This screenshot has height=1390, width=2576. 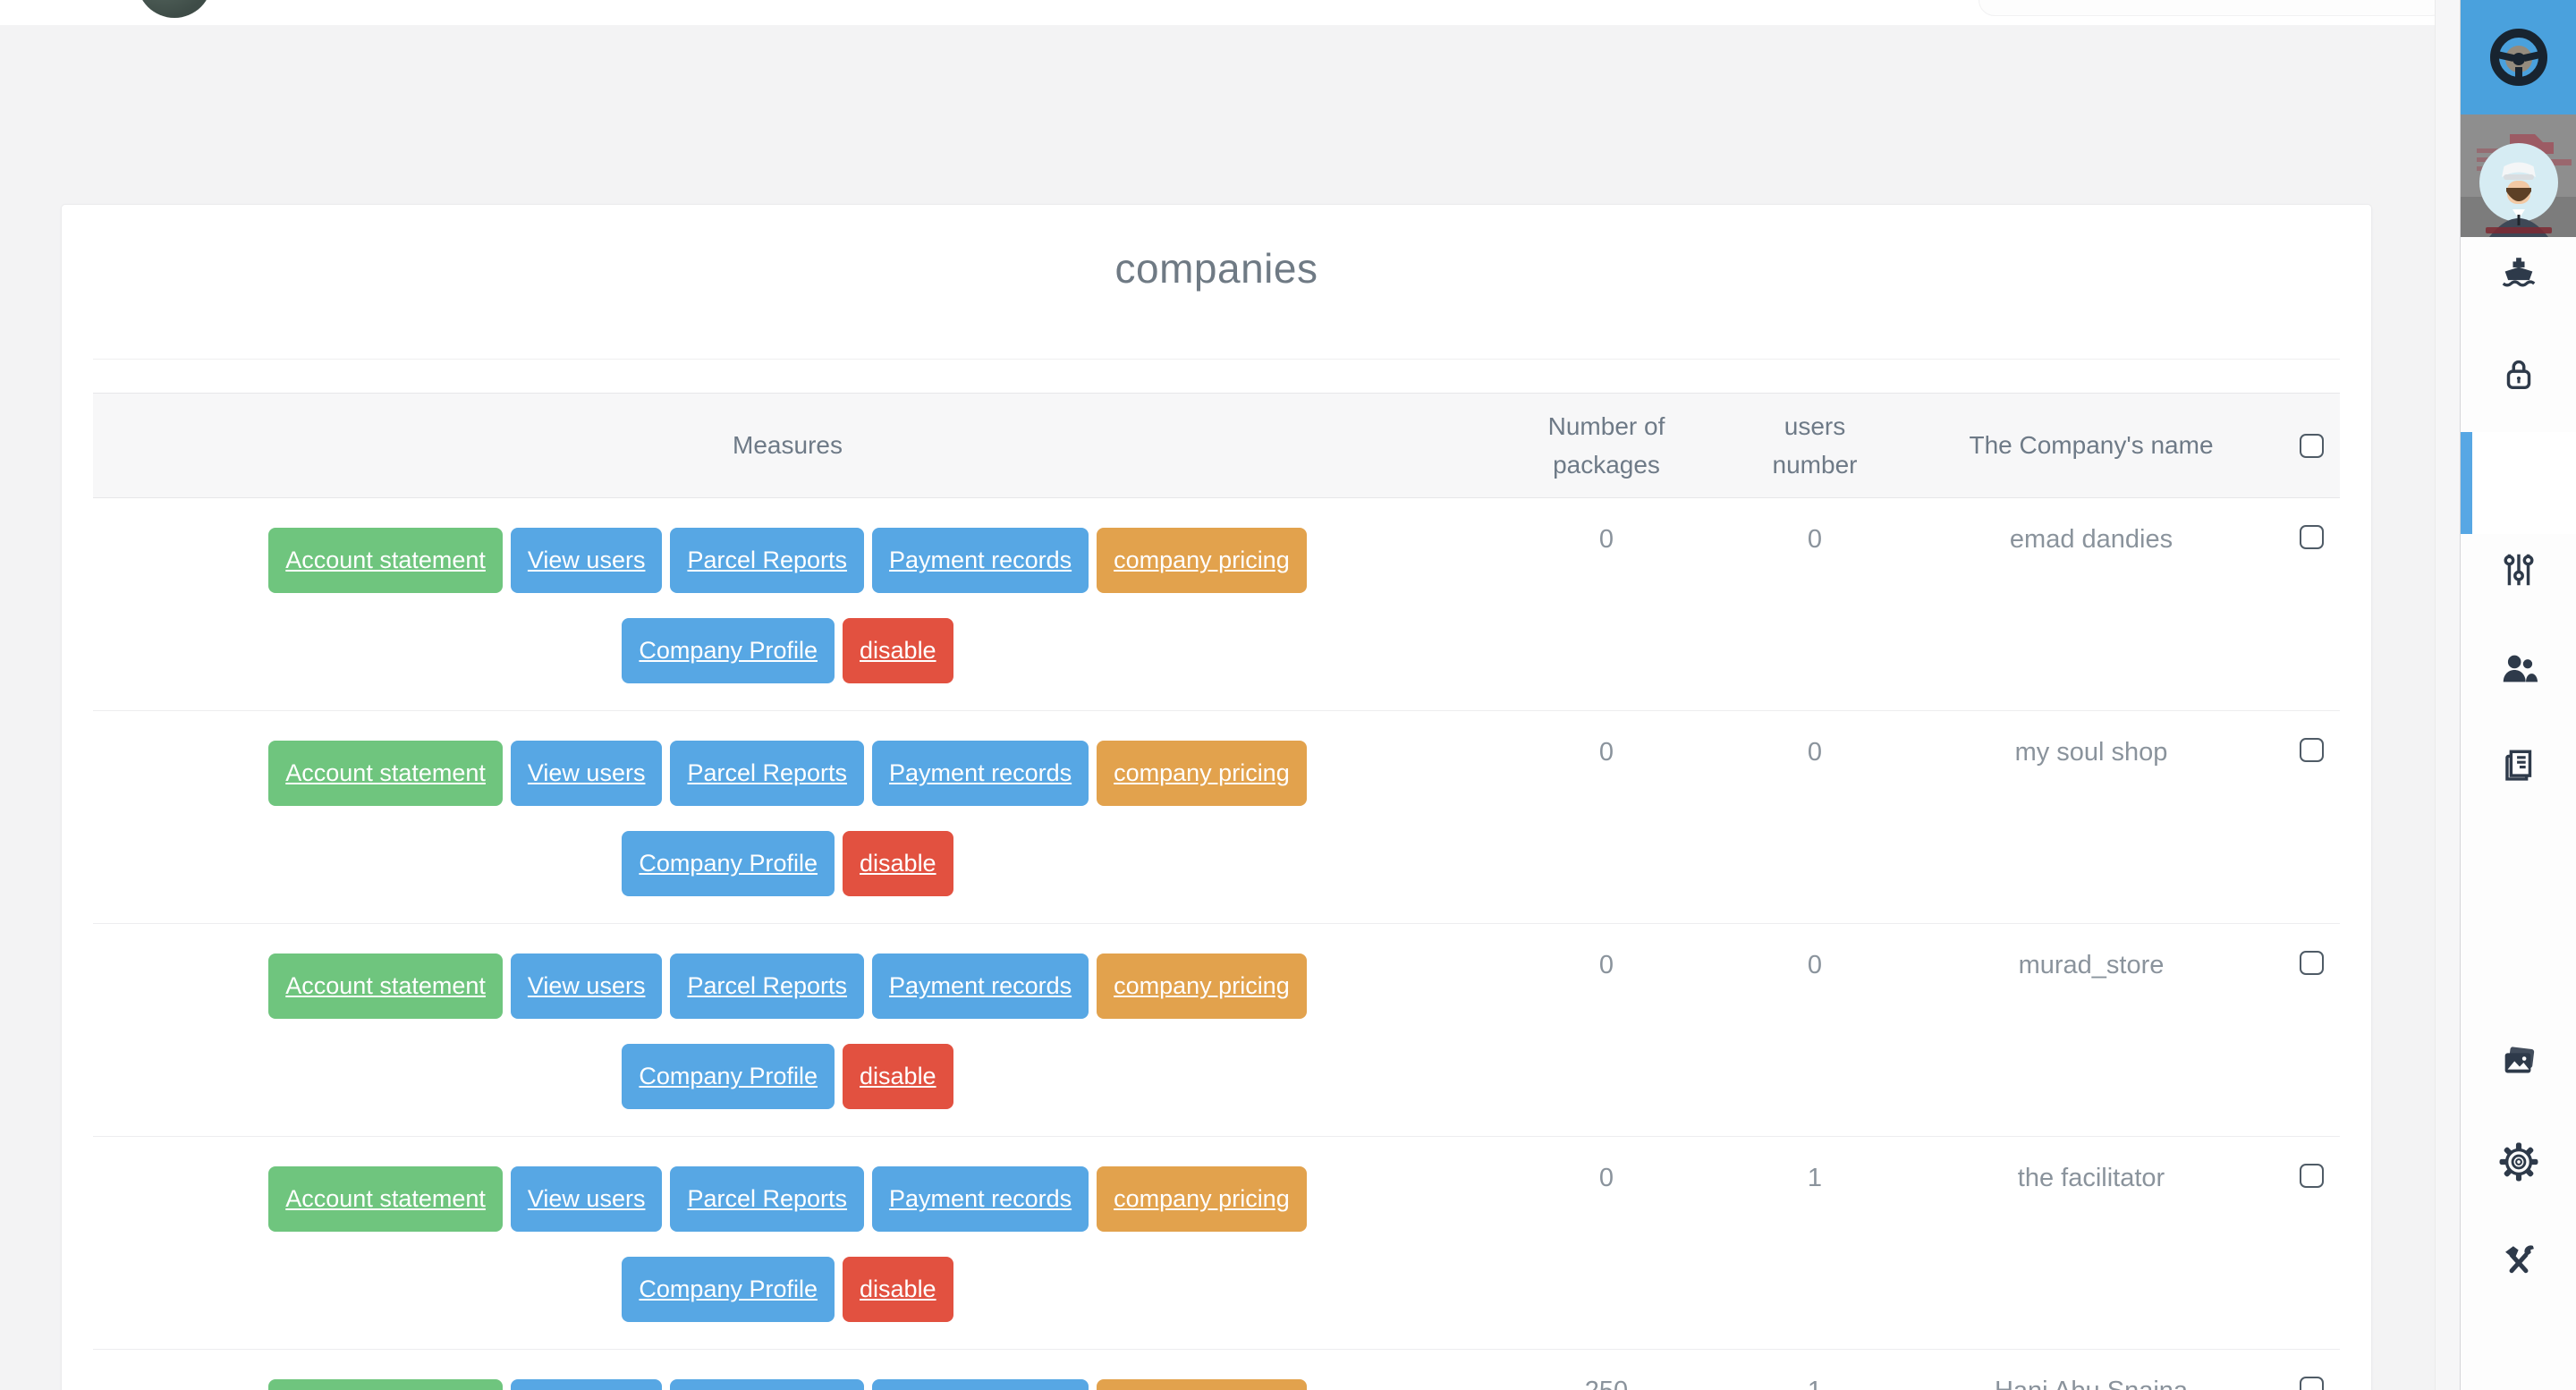 I want to click on sidebar-item-active, so click(x=2524, y=483).